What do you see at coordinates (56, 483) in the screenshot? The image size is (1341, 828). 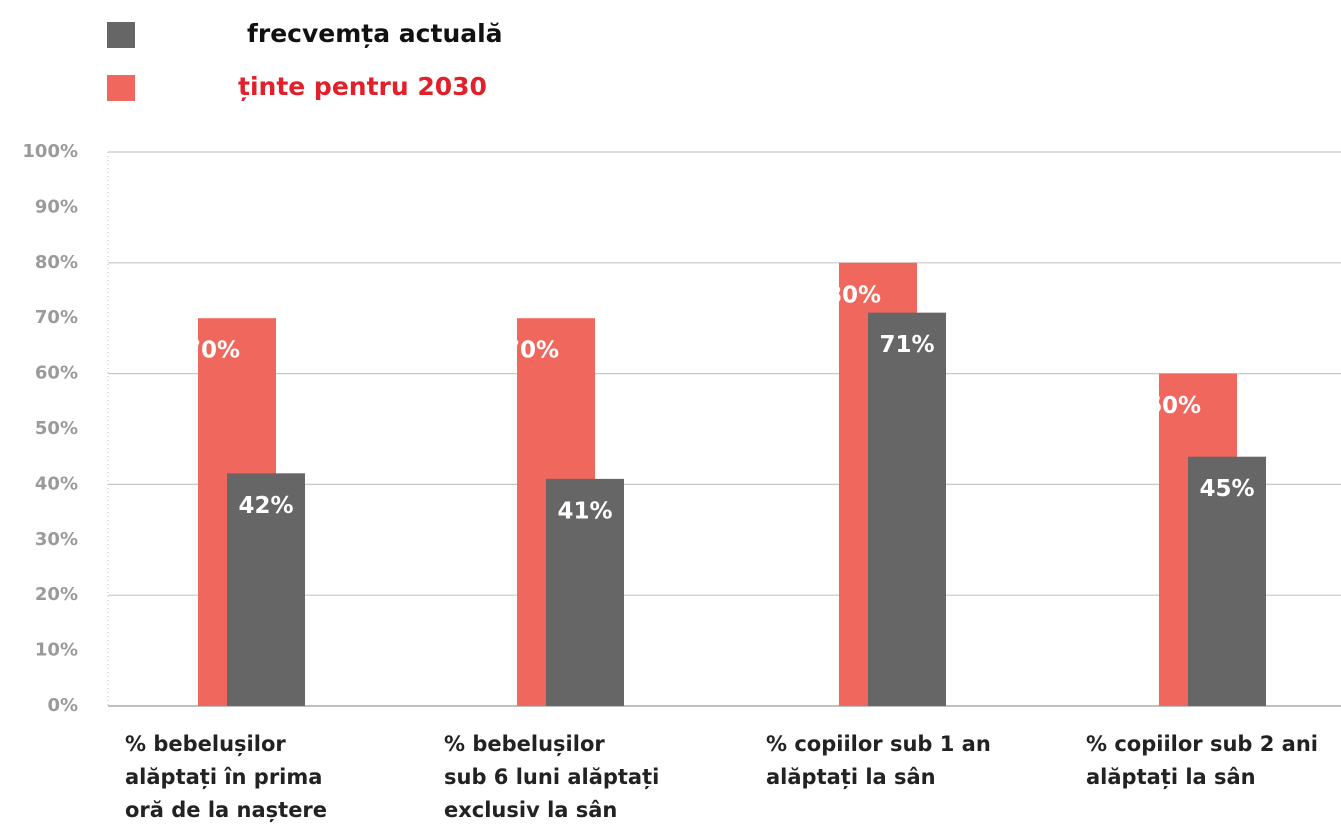 I see `y-tick-label: 40%` at bounding box center [56, 483].